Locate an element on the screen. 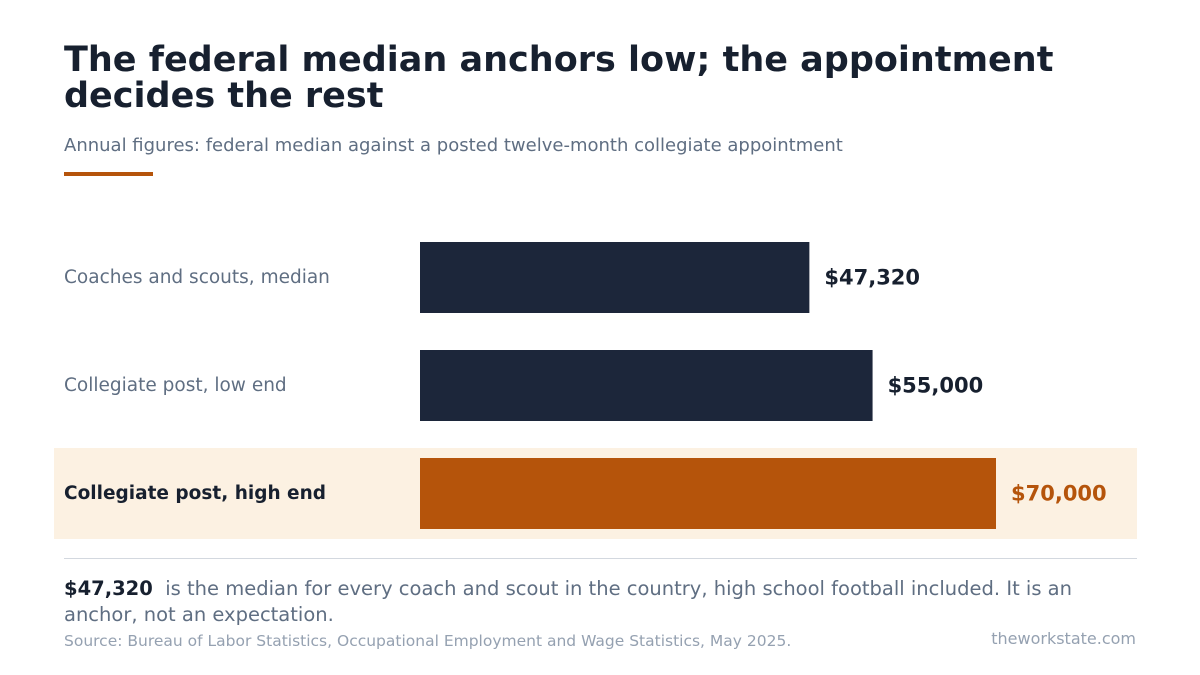 This screenshot has height=675, width=1200. value-label: $70,000 is located at coordinates (1059, 494).